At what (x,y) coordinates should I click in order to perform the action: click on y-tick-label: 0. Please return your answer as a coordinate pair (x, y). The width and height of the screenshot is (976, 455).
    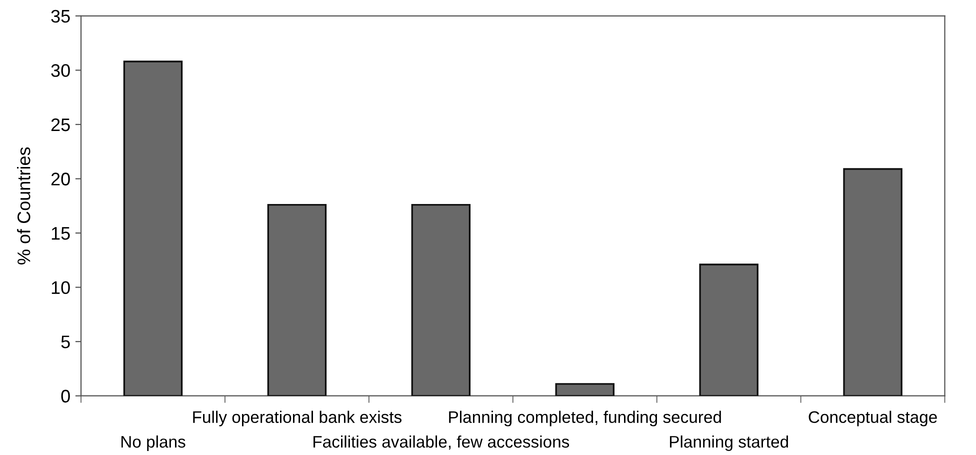
    Looking at the image, I should click on (65, 396).